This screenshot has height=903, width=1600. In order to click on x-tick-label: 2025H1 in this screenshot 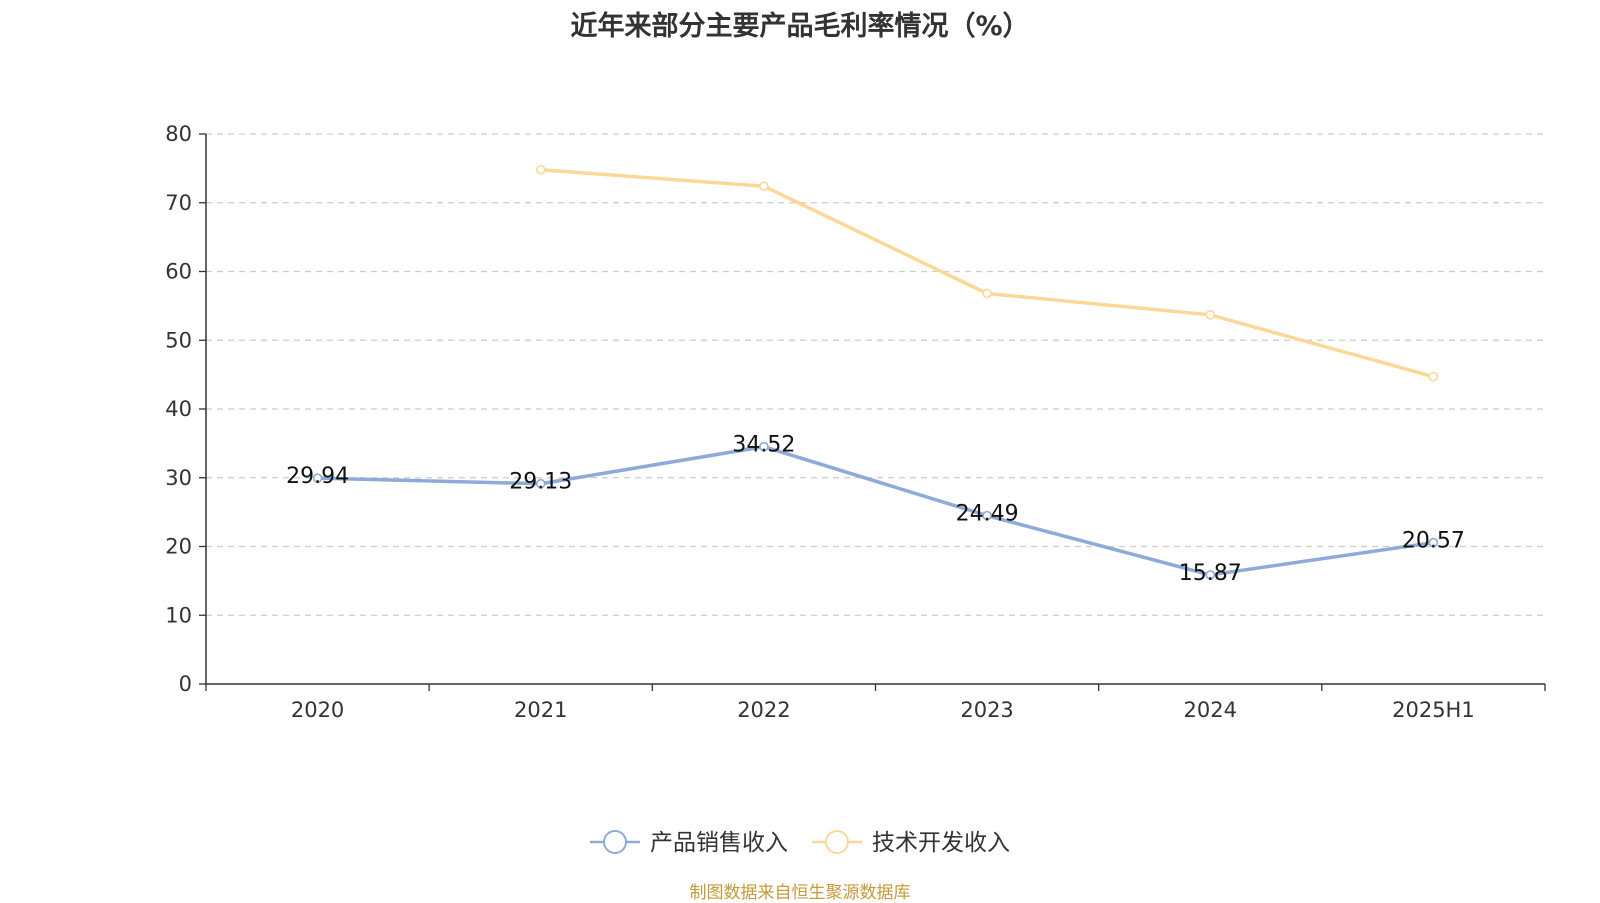, I will do `click(1433, 710)`.